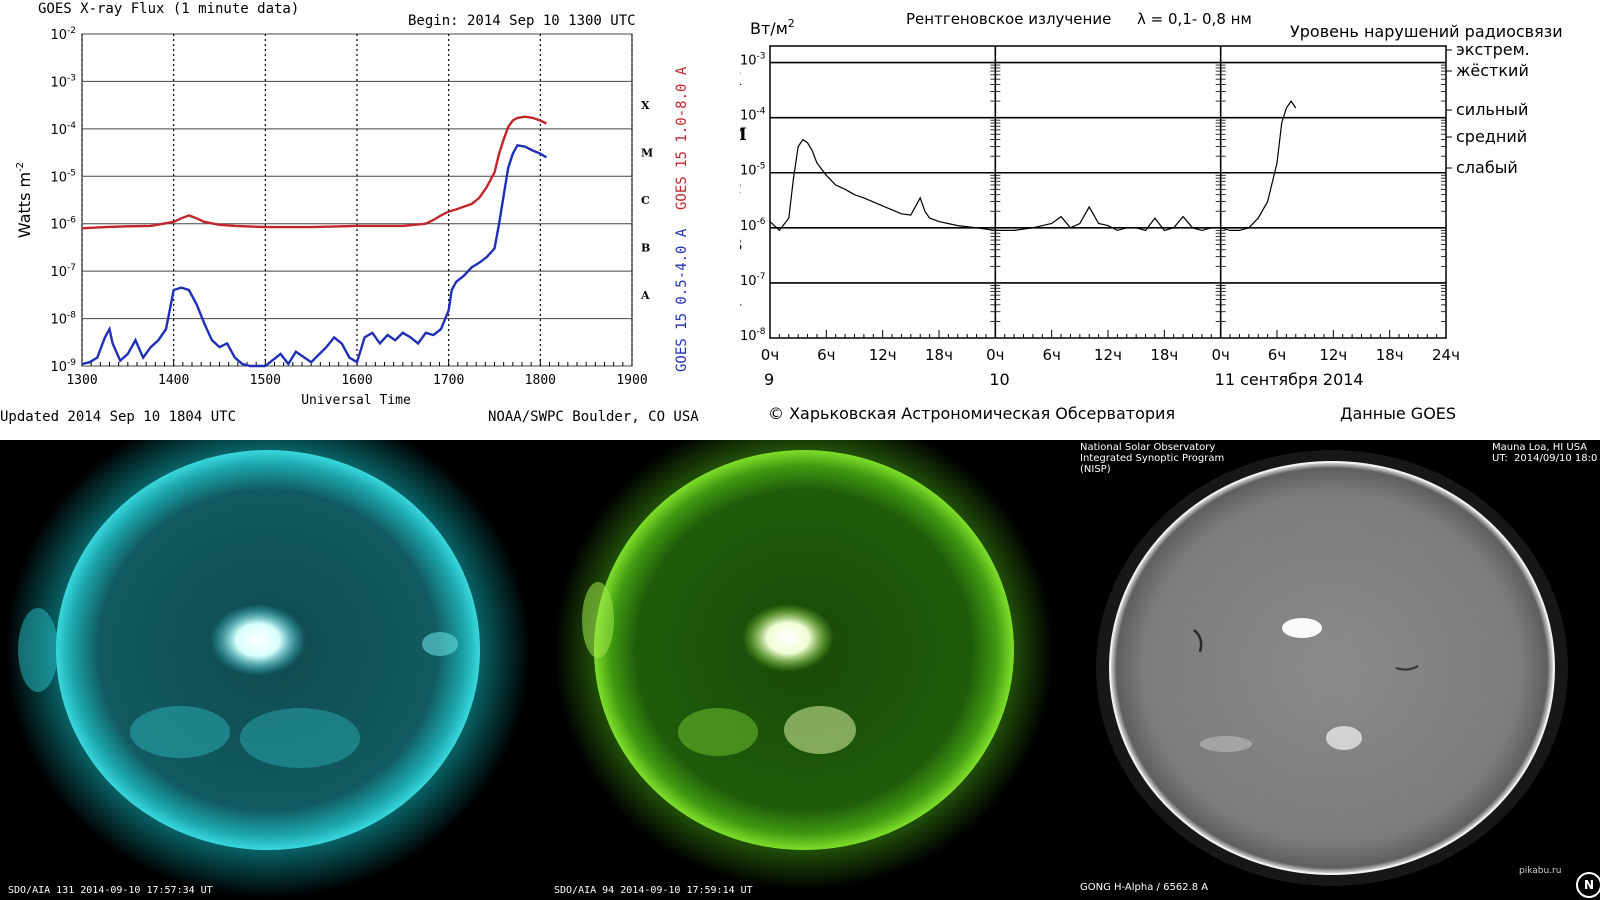 This screenshot has height=900, width=1600. Describe the element at coordinates (63, 366) in the screenshot. I see `goes-y-tick-label: 10⁻⁹` at that location.